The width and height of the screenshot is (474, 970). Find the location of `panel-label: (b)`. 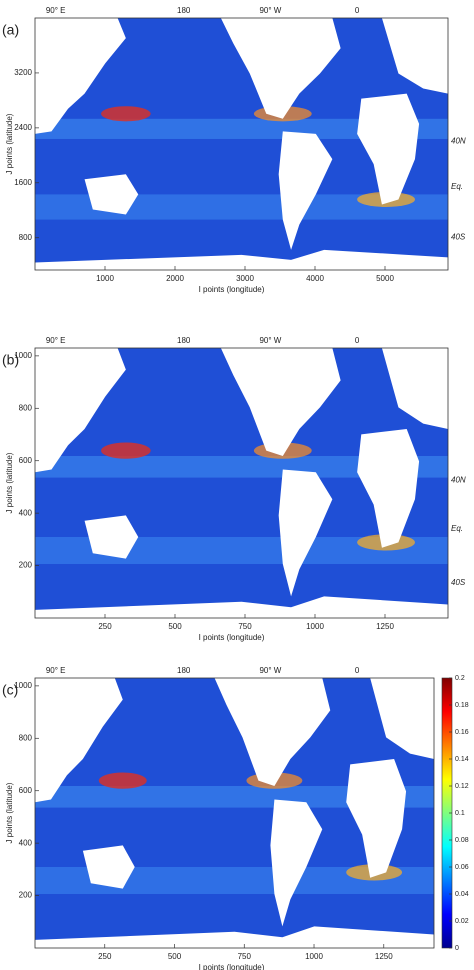

panel-label: (b) is located at coordinates (10, 360).